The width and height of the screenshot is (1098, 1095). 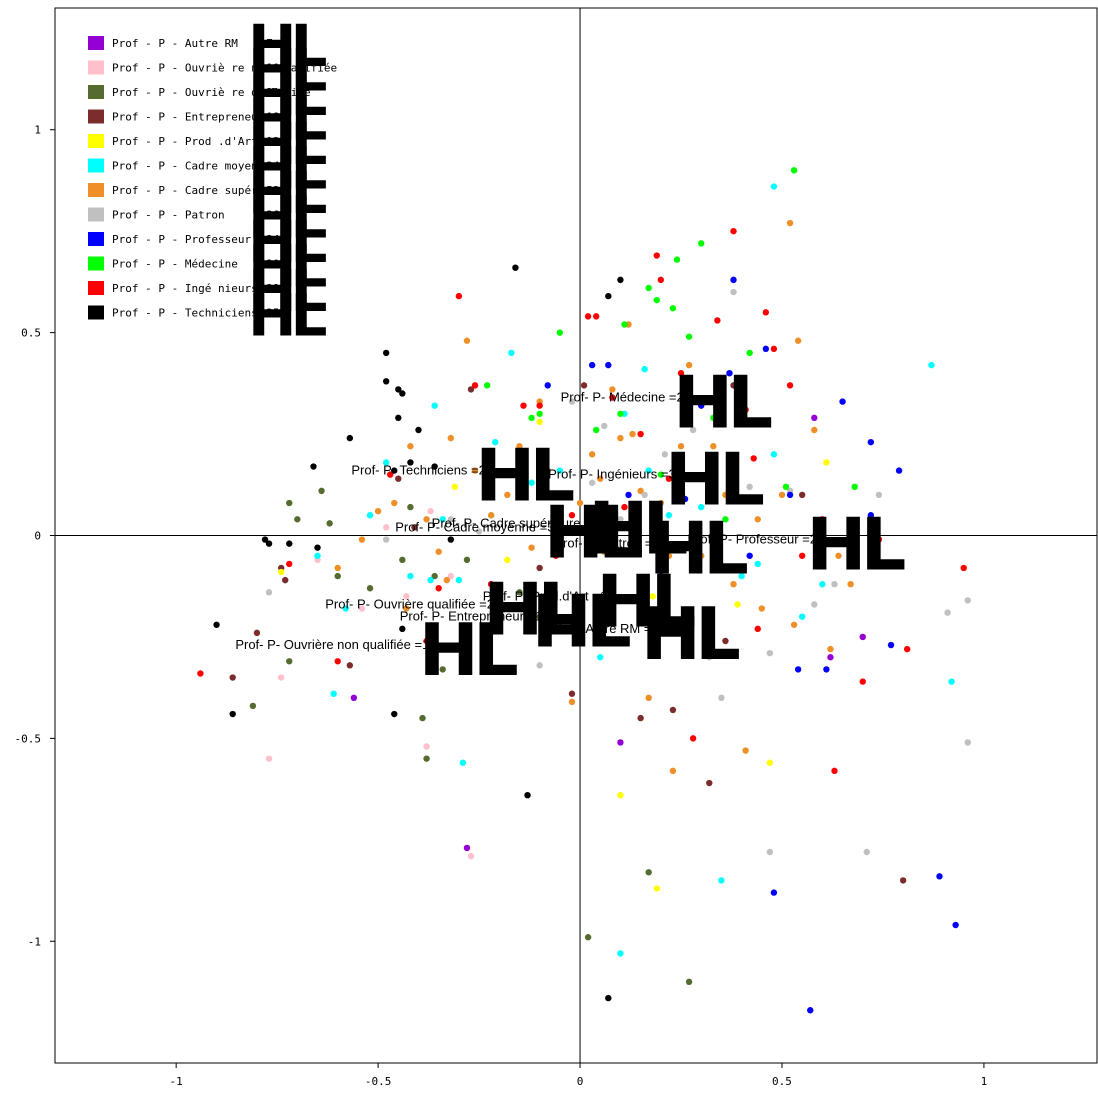 What do you see at coordinates (28, 738) in the screenshot?
I see `y-tick-label: -0.5` at bounding box center [28, 738].